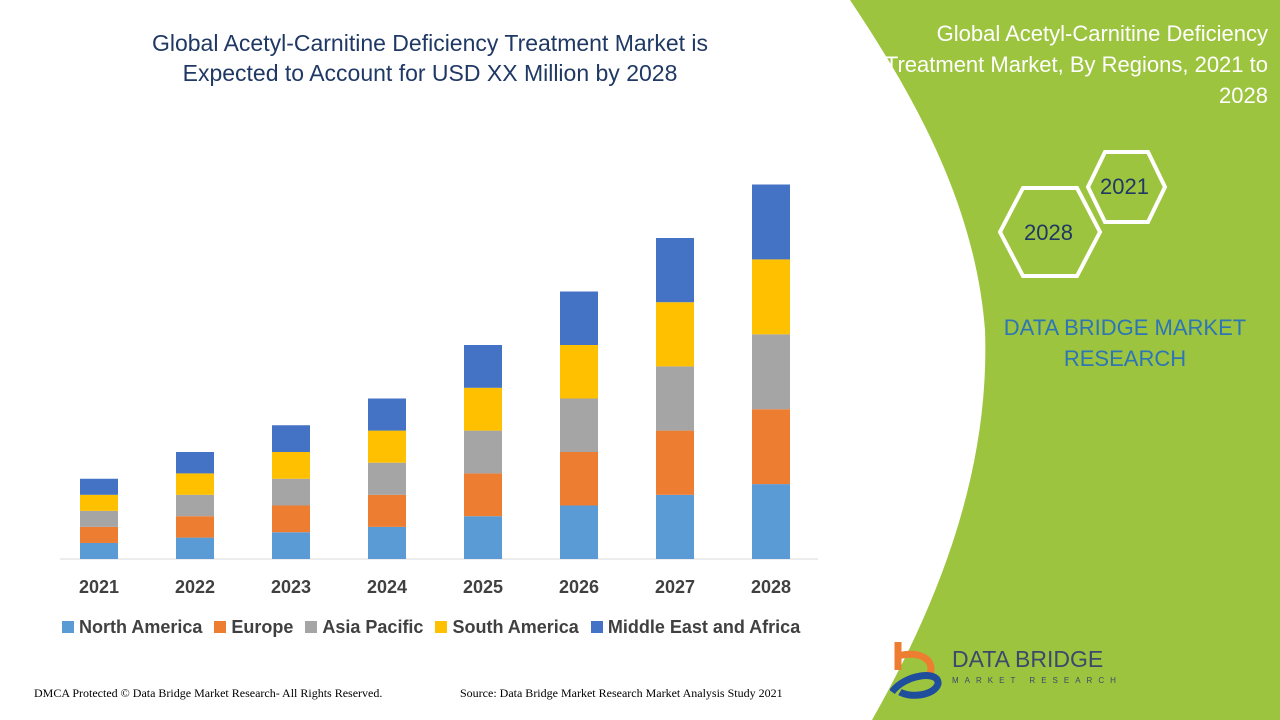 This screenshot has width=1280, height=720. I want to click on hex-label-2028: 2028, so click(1048, 232).